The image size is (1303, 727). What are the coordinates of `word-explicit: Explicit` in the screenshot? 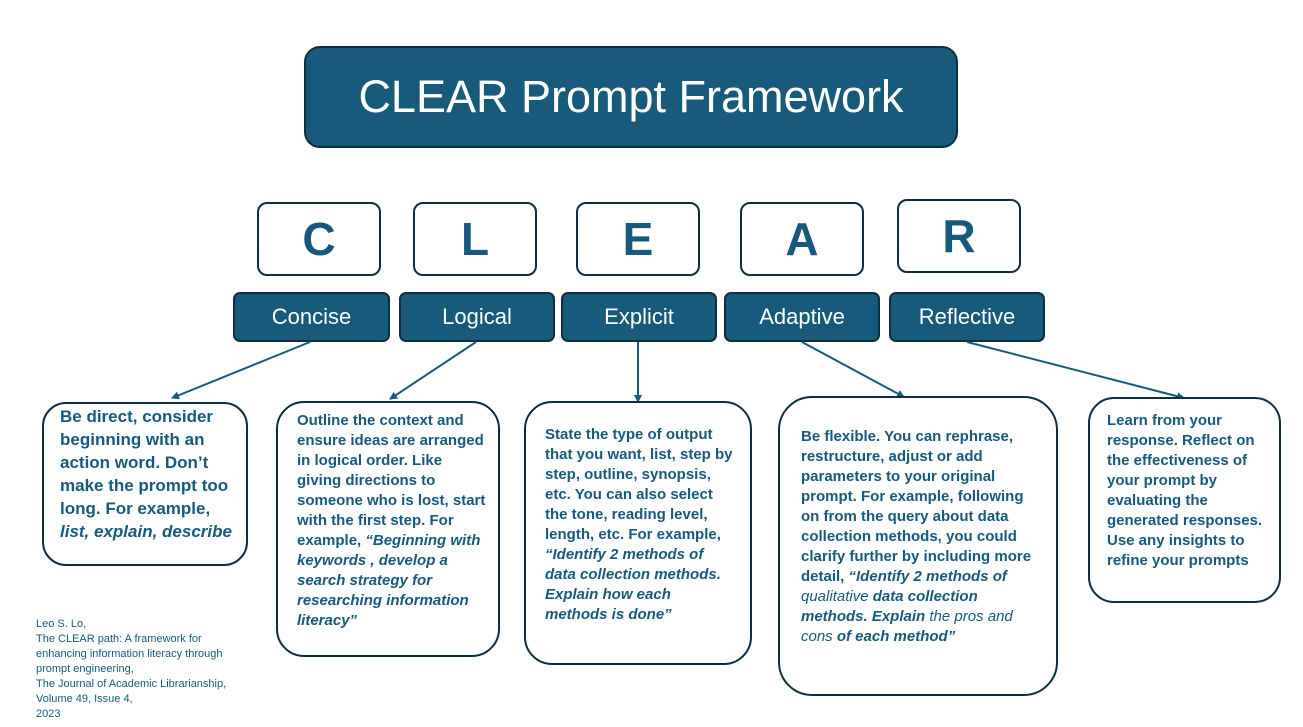 It's located at (639, 316).